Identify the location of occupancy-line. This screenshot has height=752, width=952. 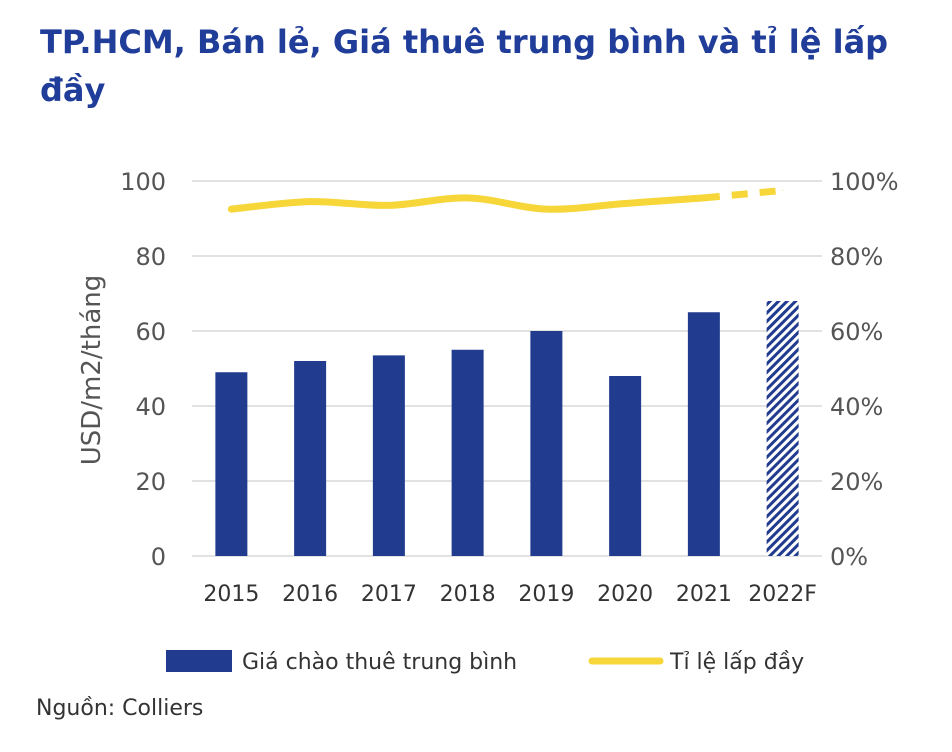
(505, 199).